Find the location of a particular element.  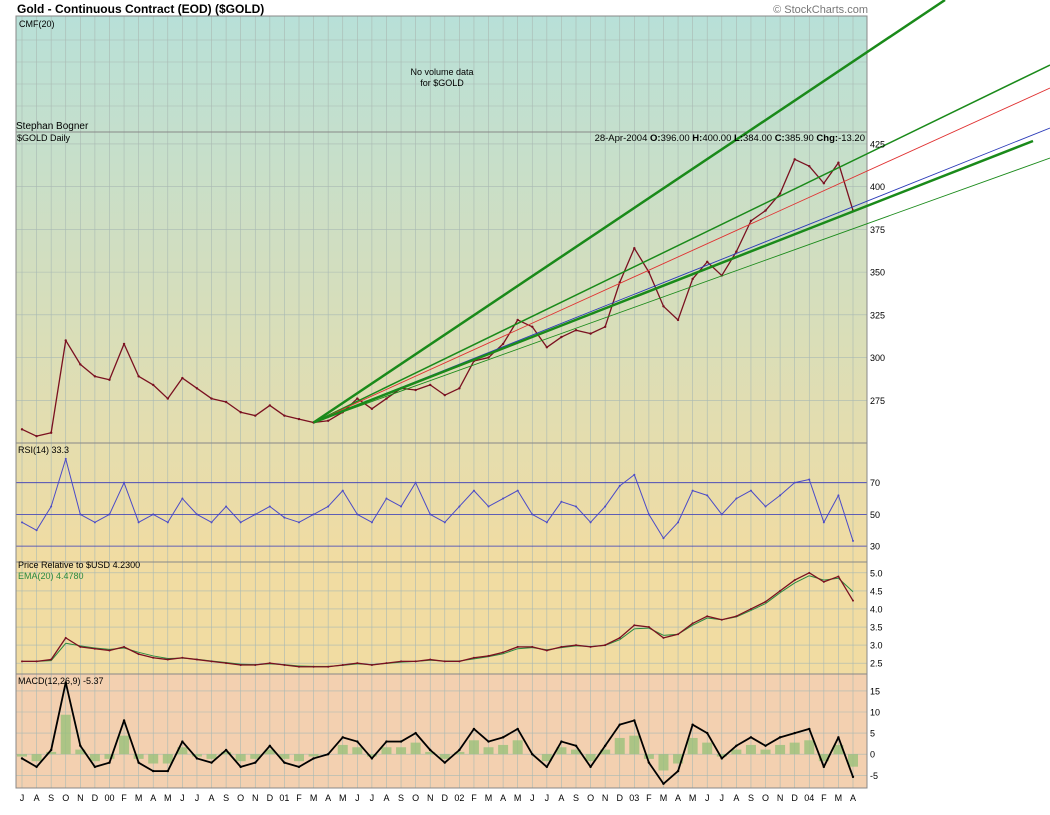

rel-y-tick-label: 3.0 is located at coordinates (876, 646).